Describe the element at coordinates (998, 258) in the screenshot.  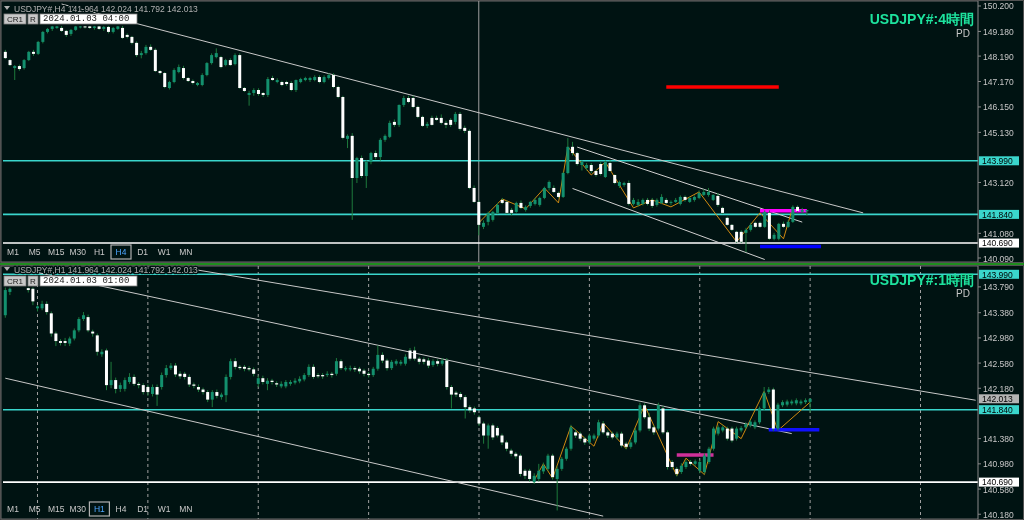
I see `y-tick-label: 140.090` at that location.